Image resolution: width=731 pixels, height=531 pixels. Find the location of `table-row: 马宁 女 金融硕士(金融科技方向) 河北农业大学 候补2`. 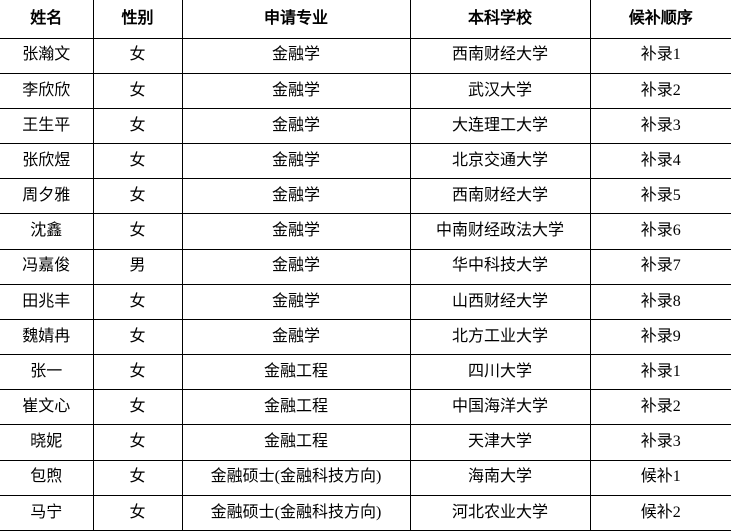

table-row: 马宁 女 金融硕士(金融科技方向) 河北农业大学 候补2 is located at coordinates (365, 512).